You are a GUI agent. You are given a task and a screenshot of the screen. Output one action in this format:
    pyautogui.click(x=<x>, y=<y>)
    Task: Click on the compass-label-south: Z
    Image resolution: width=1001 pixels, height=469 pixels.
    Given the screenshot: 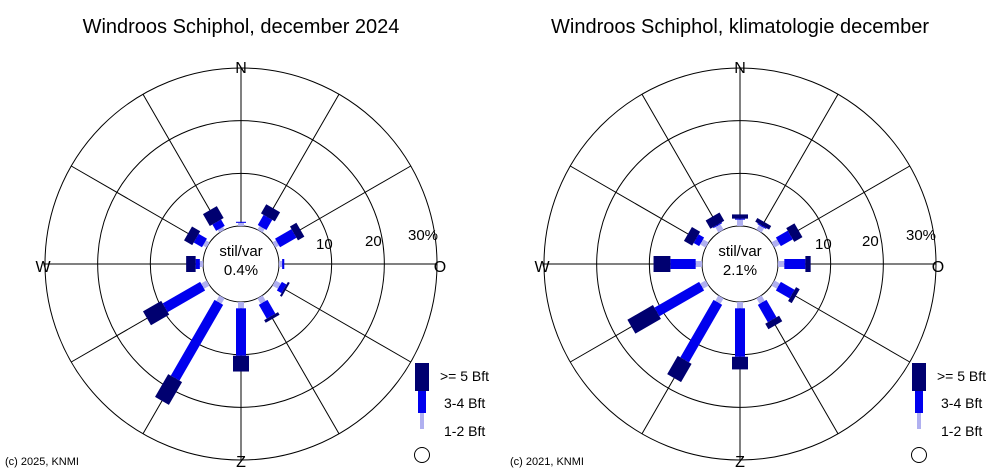 What is the action you would take?
    pyautogui.click(x=740, y=461)
    